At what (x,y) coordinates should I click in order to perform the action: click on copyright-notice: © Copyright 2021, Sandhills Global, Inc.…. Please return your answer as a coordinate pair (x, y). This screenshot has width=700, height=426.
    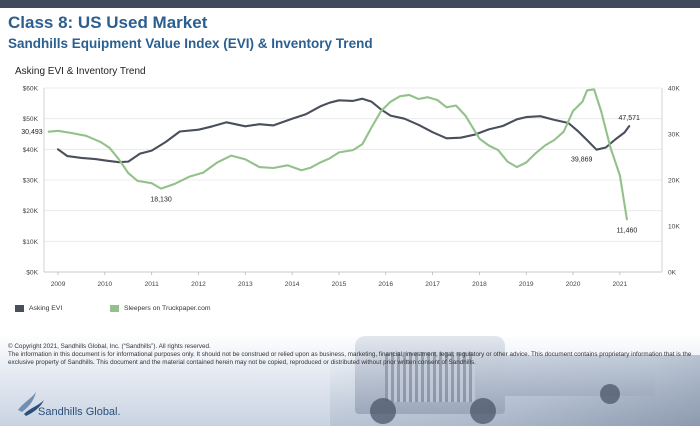
    Looking at the image, I should click on (350, 355).